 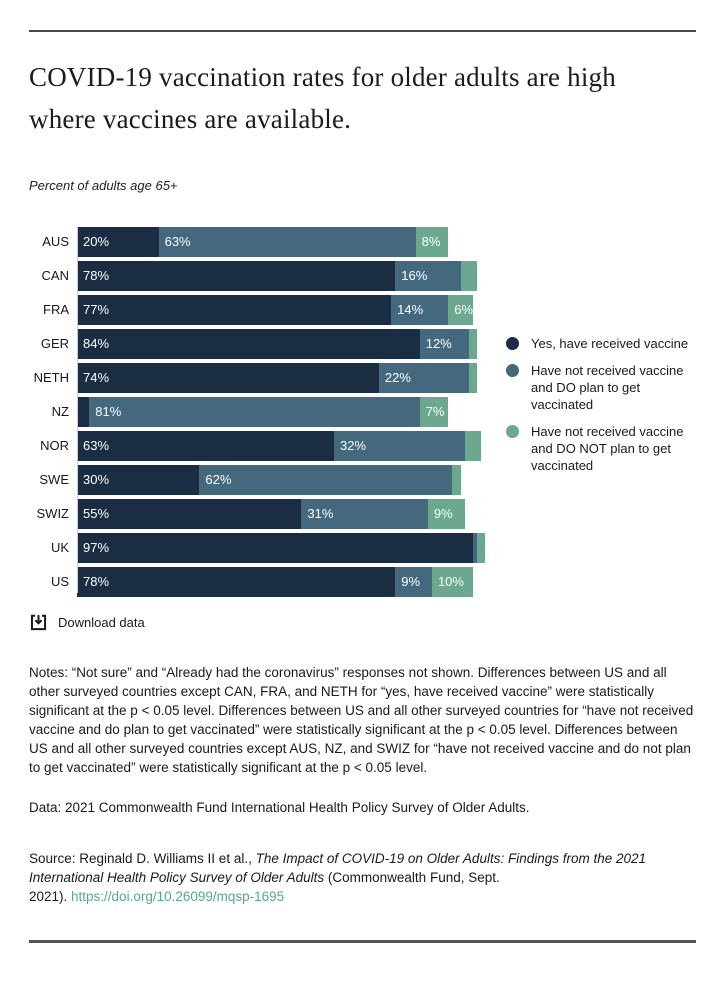 What do you see at coordinates (118, 242) in the screenshot?
I see `bar-segment: 20%` at bounding box center [118, 242].